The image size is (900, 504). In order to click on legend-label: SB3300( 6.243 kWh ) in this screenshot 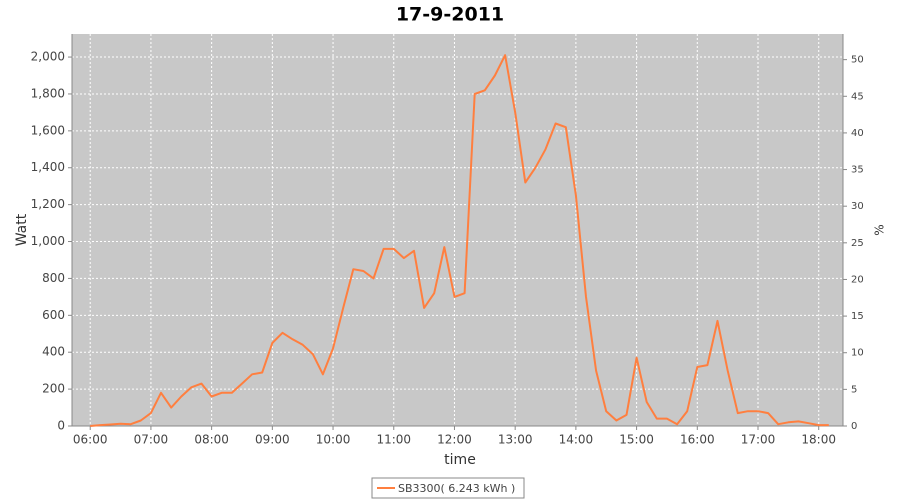, I will do `click(456, 488)`.